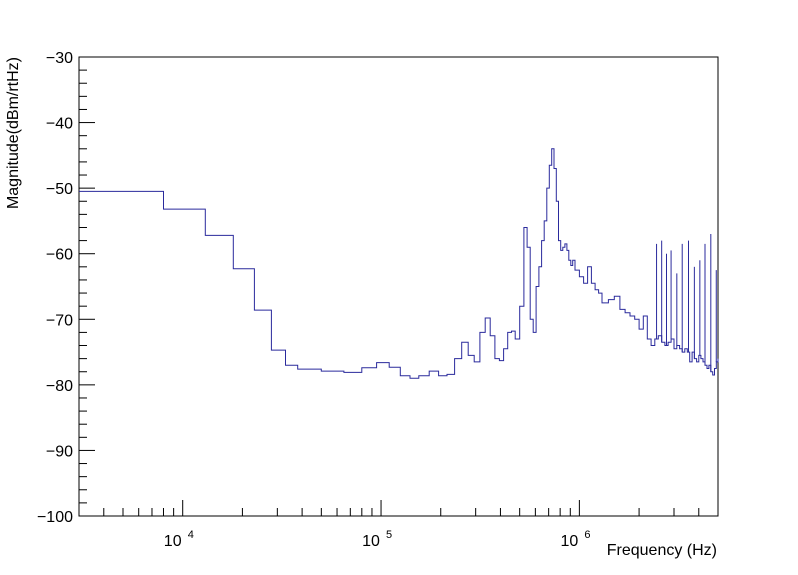 Image resolution: width=798 pixels, height=575 pixels. I want to click on y-tick-label: −90, so click(59, 451).